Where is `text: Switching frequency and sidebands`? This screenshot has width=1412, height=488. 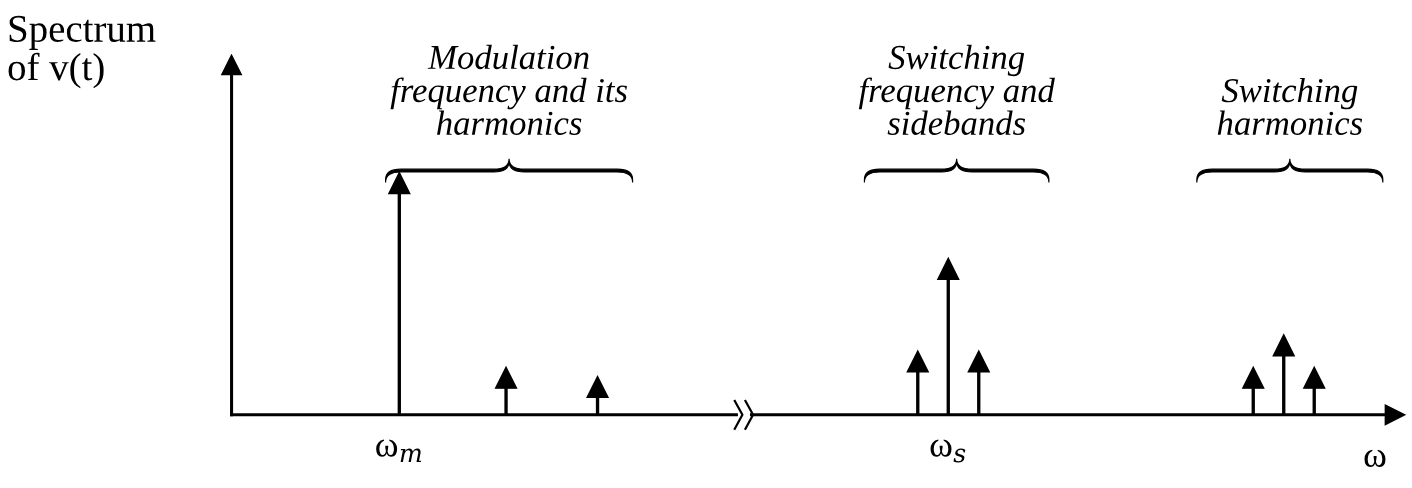 text: Switching frequency and sidebands is located at coordinates (956, 90).